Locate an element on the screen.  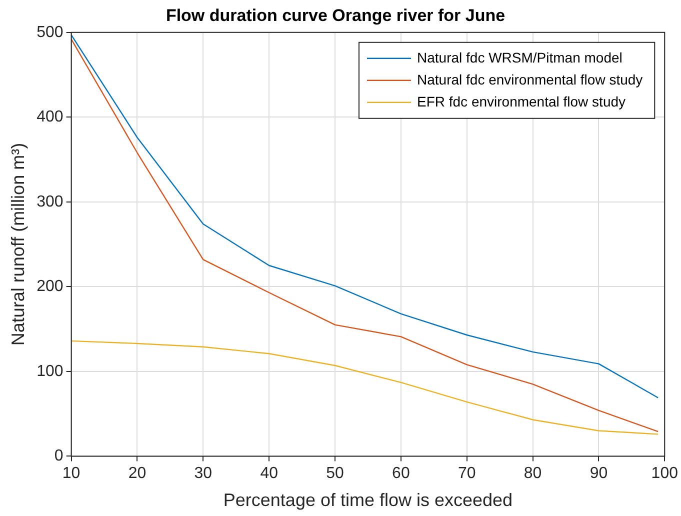
y-tick-label: 200 is located at coordinates (50, 287).